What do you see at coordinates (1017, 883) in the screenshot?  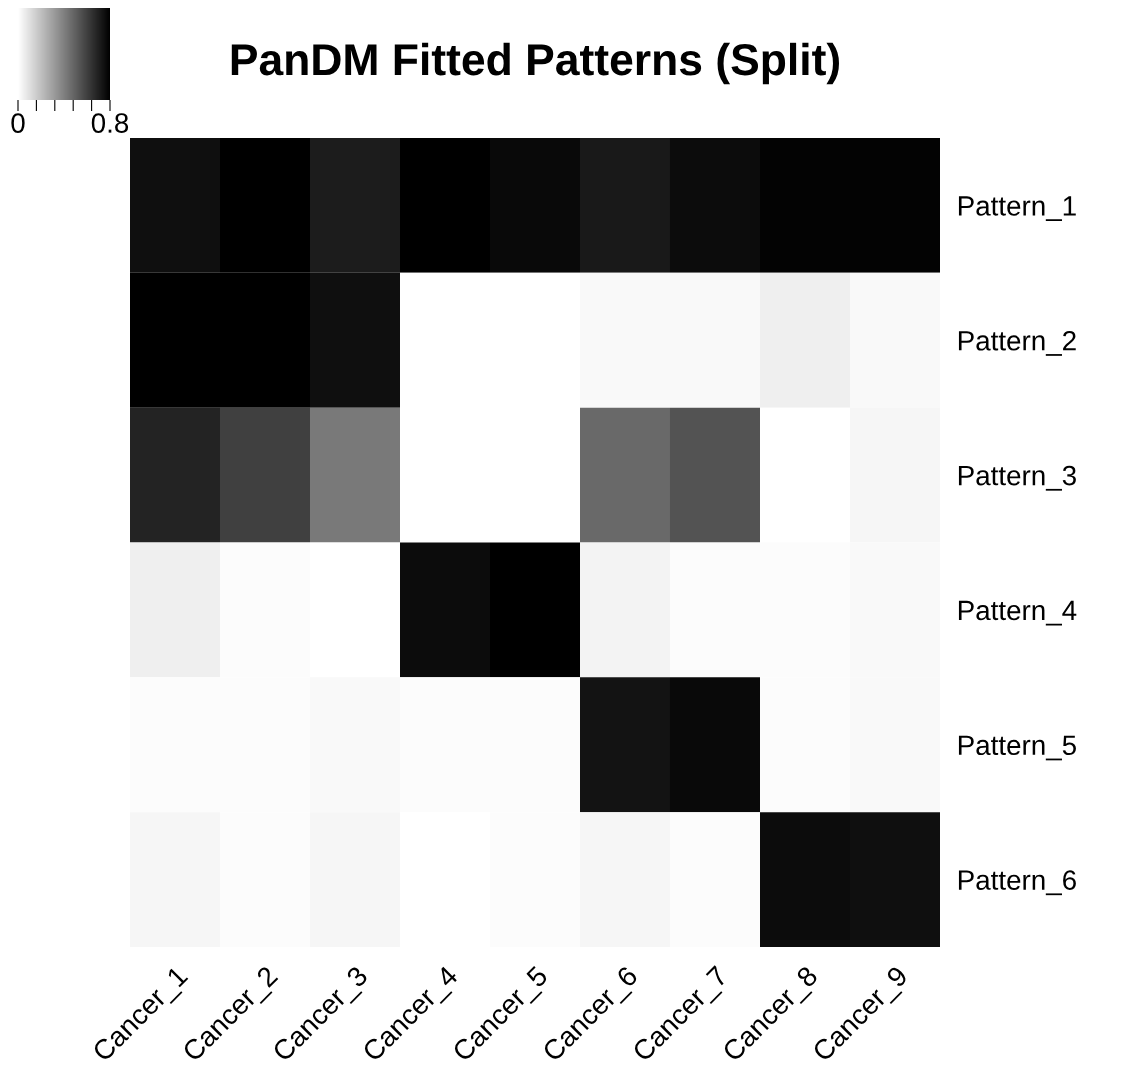 I see `y-tick-label: Pattern_6` at bounding box center [1017, 883].